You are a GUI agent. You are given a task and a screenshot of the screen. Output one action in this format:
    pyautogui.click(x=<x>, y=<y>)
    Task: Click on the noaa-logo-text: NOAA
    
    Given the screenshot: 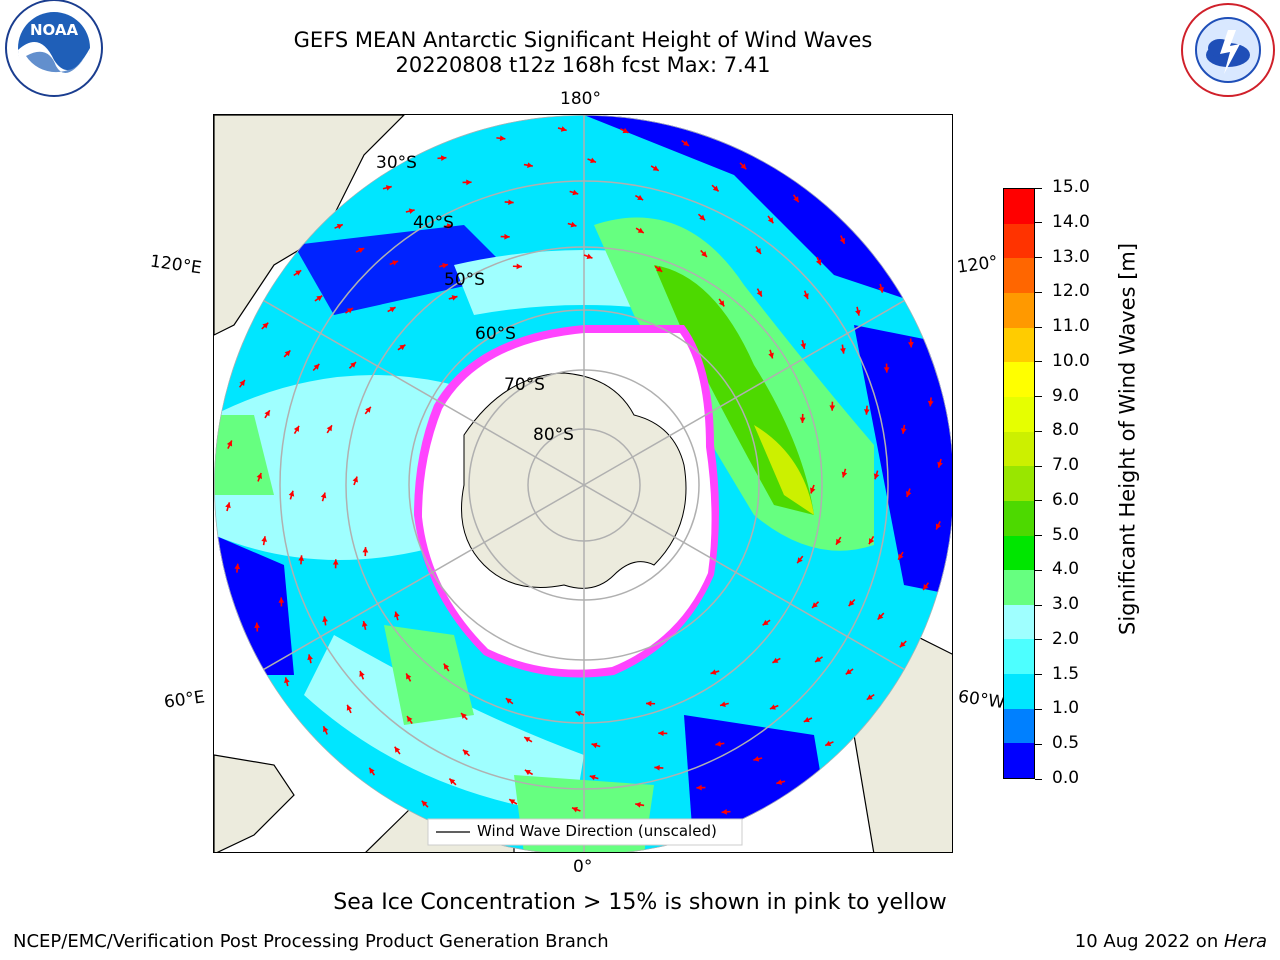 What is the action you would take?
    pyautogui.click(x=54, y=30)
    